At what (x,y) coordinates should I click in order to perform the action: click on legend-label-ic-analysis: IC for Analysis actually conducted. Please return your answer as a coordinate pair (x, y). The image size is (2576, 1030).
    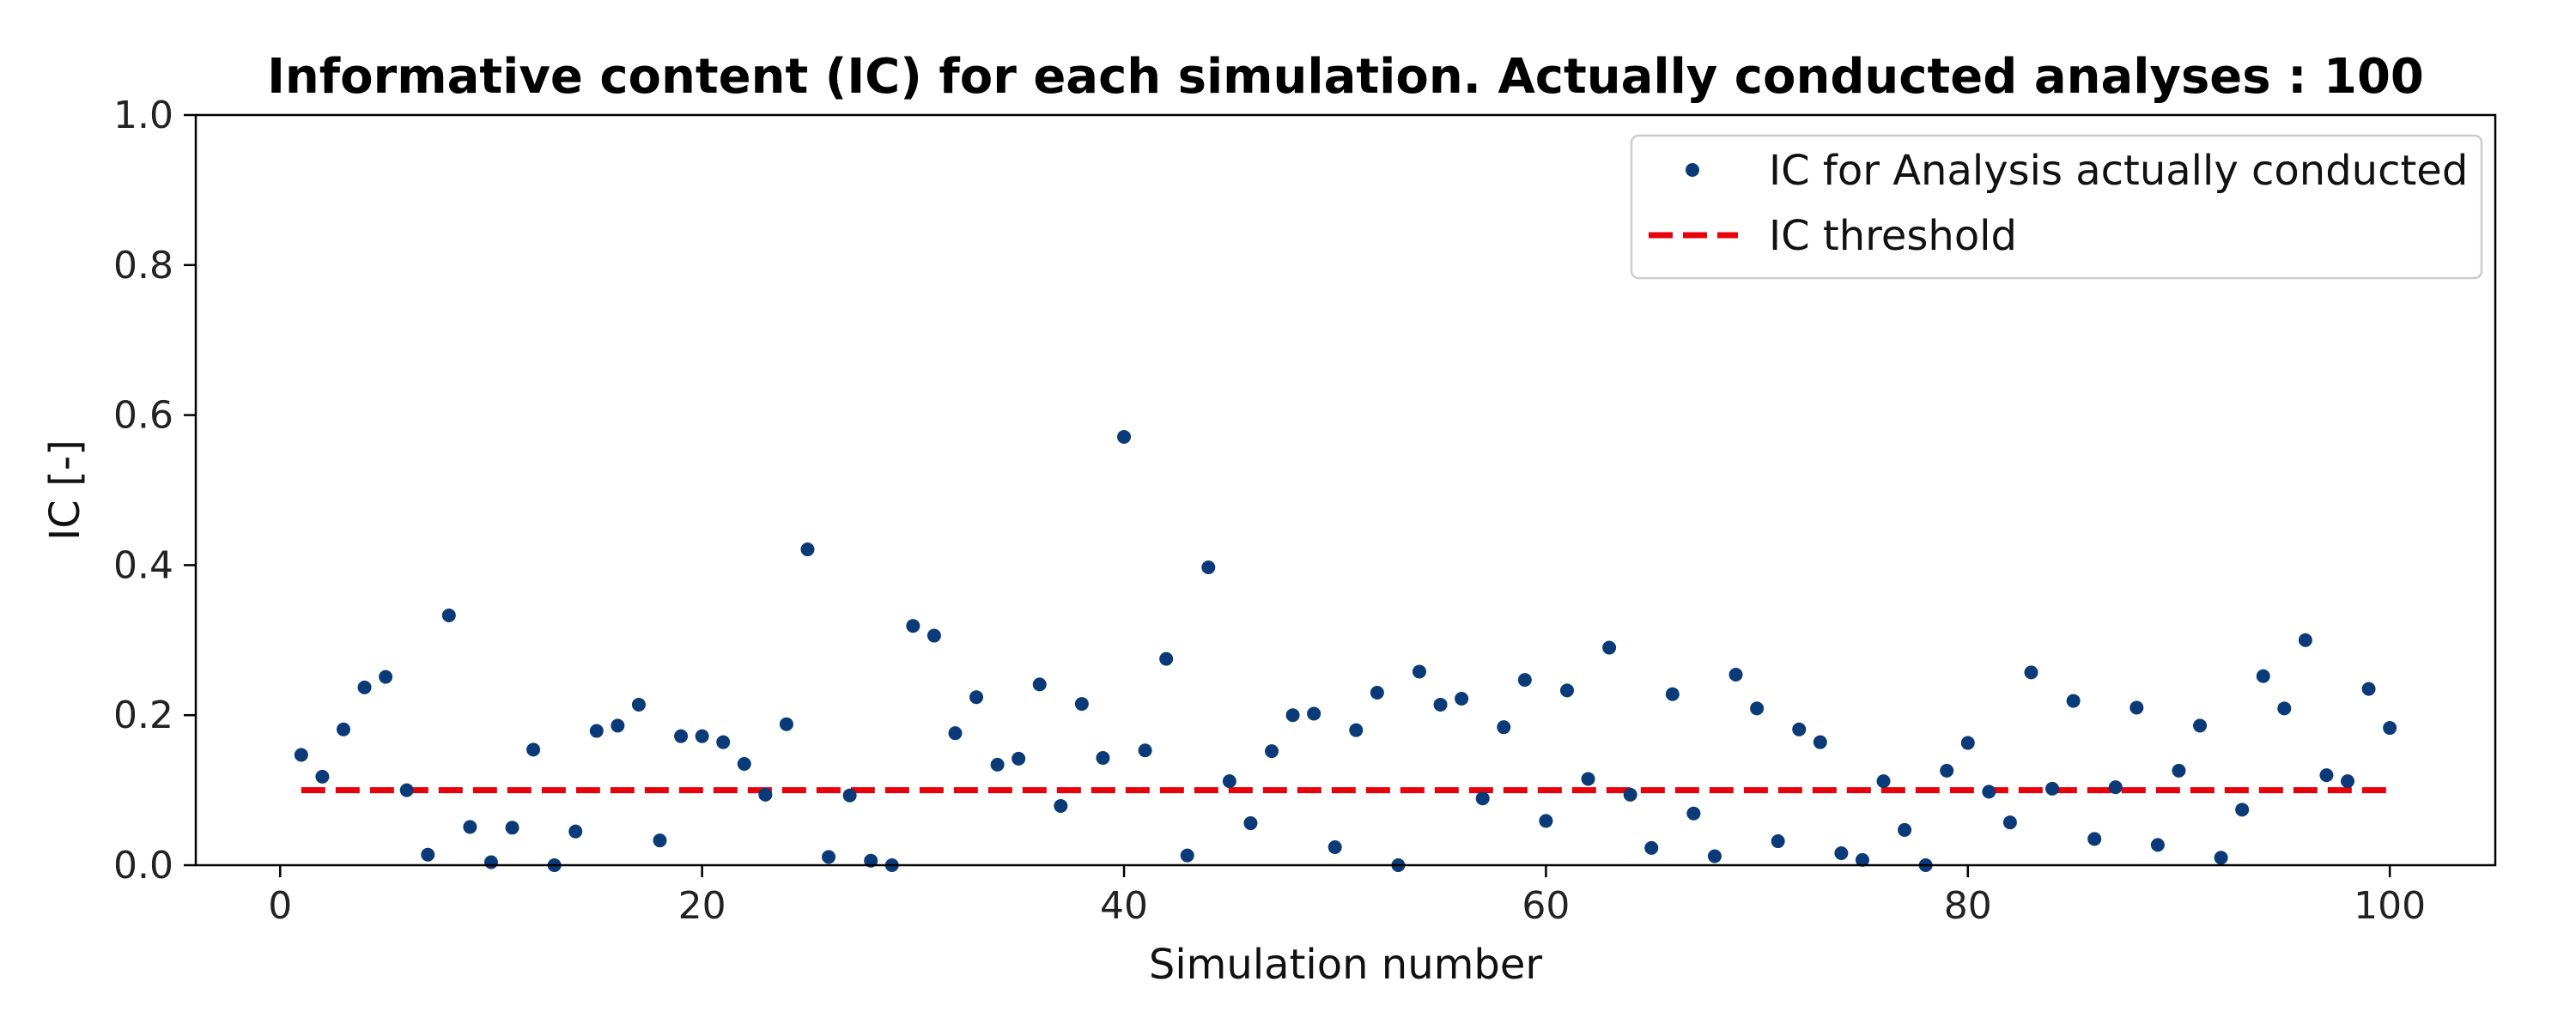
    Looking at the image, I should click on (2119, 171).